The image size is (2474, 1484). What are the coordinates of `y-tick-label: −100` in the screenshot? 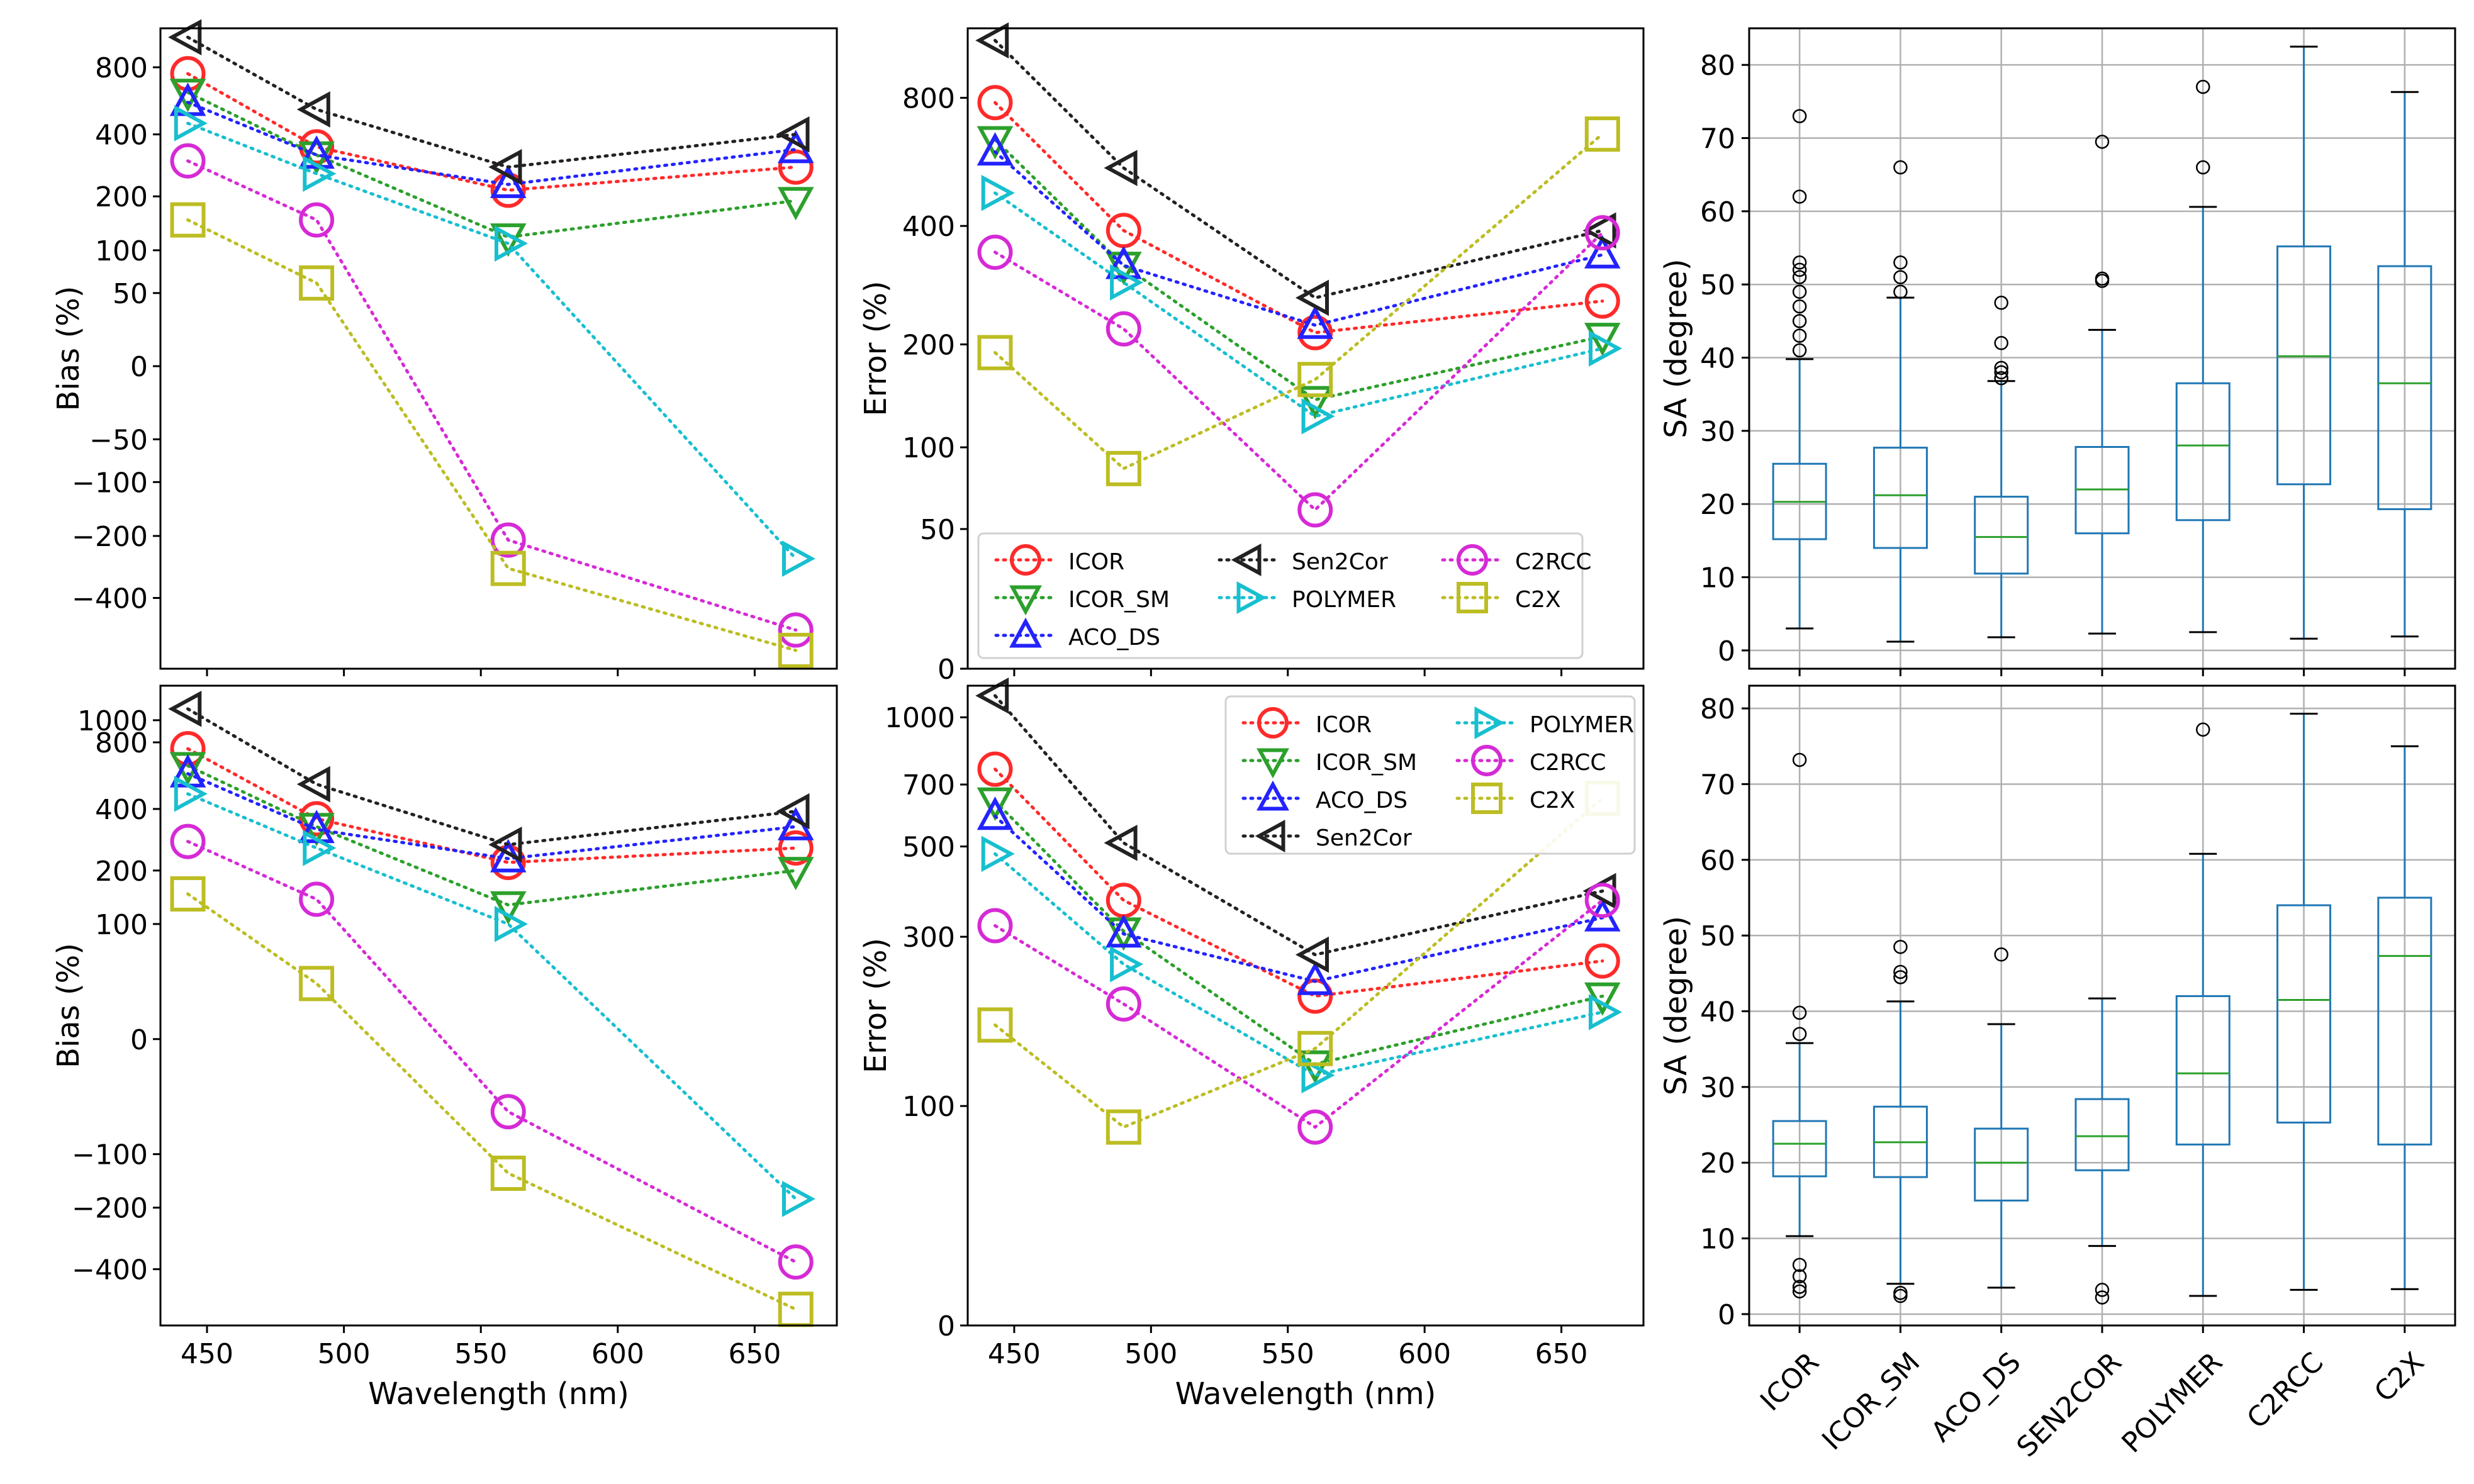 It's located at (110, 1155).